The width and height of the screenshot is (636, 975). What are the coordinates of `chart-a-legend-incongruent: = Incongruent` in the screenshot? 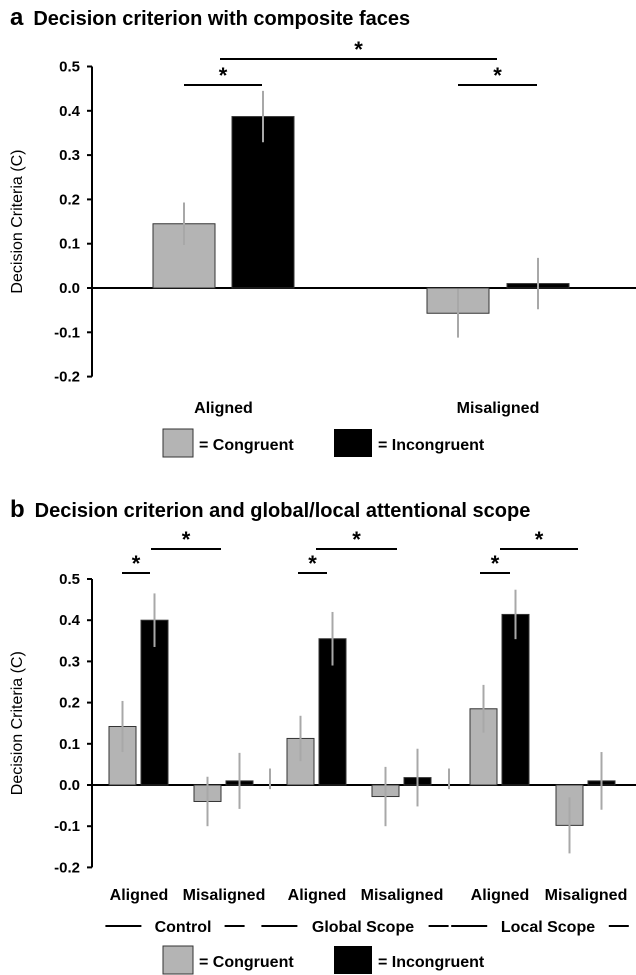 It's located at (431, 445).